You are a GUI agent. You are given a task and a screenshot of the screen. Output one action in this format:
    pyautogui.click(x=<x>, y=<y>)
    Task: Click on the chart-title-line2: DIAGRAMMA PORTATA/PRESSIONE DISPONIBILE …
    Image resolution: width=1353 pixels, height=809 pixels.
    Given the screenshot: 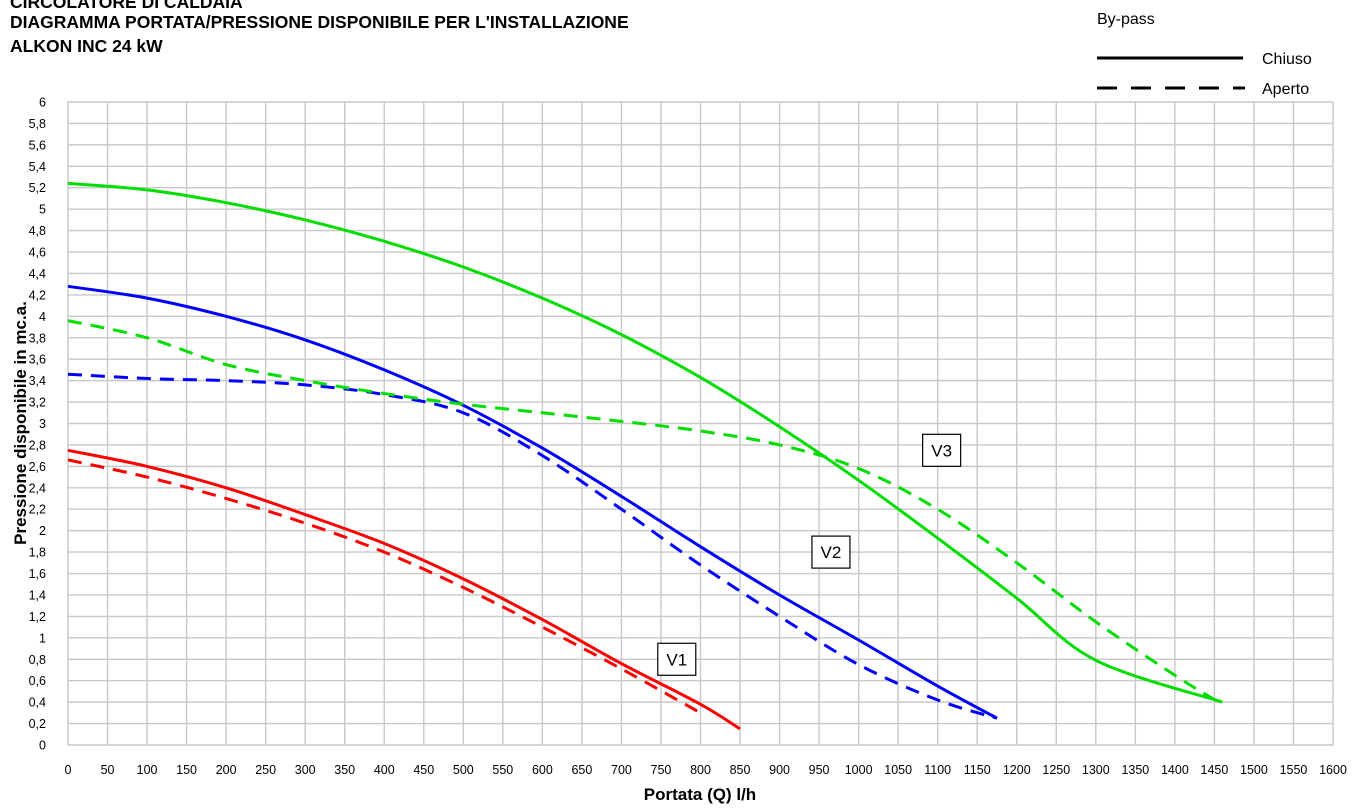 What is the action you would take?
    pyautogui.click(x=319, y=22)
    